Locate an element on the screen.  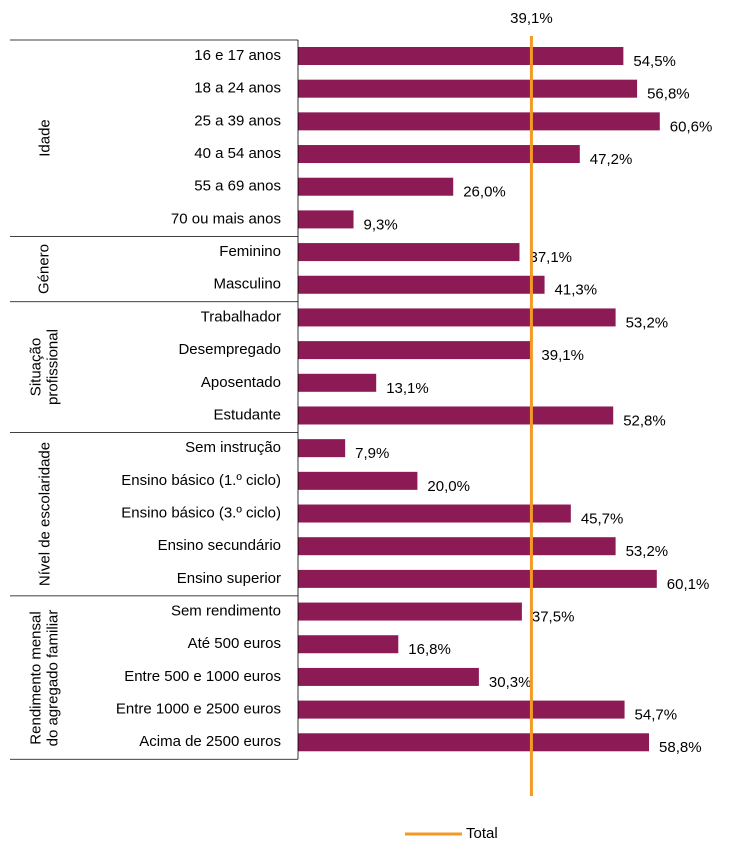
value-label: 41,3% is located at coordinates (576, 290).